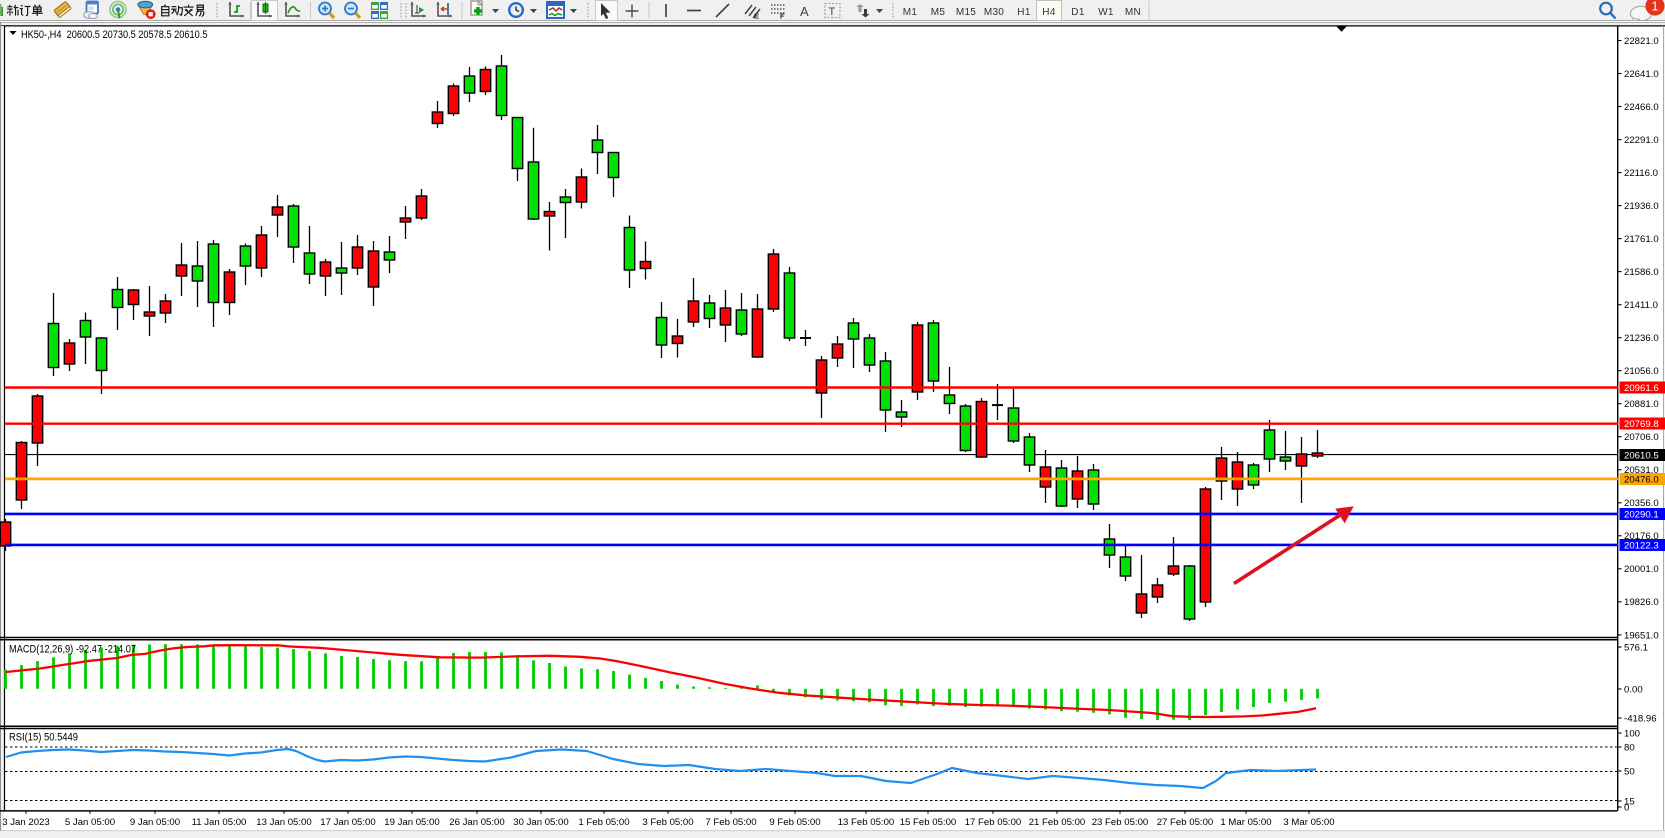  I want to click on svg-text: 22291.0, so click(1641, 140).